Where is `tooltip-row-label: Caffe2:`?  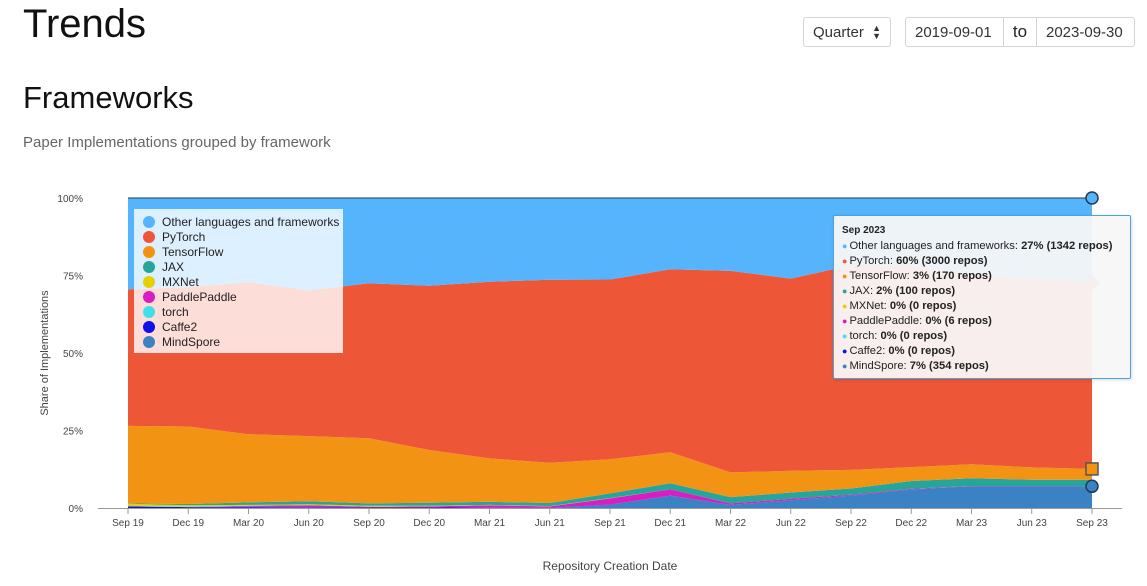
tooltip-row-label: Caffe2: is located at coordinates (869, 351).